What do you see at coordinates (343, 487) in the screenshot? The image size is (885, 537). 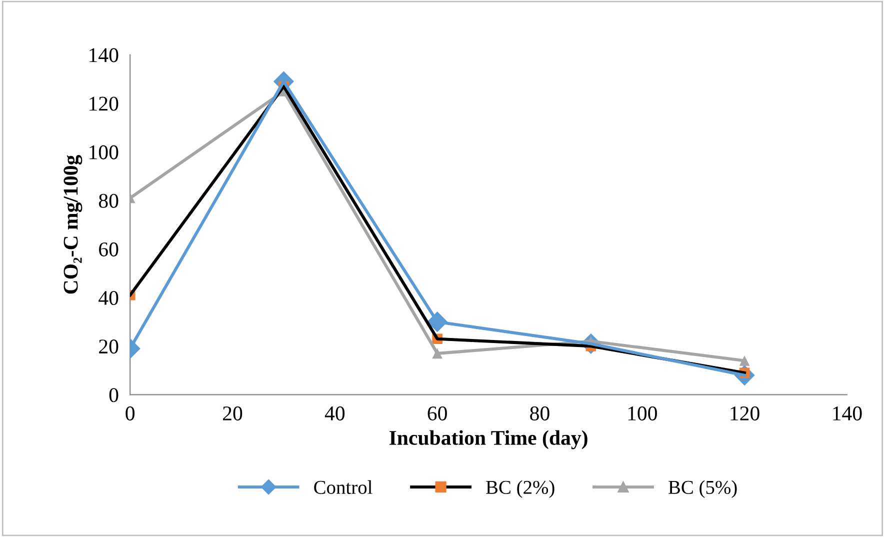 I see `legend-label: Control` at bounding box center [343, 487].